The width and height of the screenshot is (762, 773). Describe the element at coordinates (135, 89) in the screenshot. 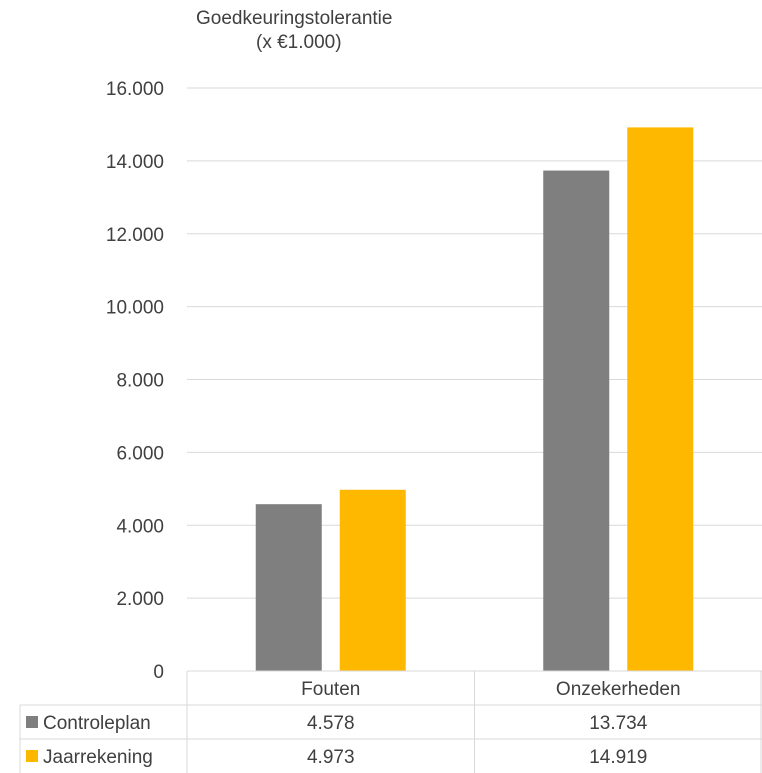

I see `y-tick-label: 16.000` at that location.